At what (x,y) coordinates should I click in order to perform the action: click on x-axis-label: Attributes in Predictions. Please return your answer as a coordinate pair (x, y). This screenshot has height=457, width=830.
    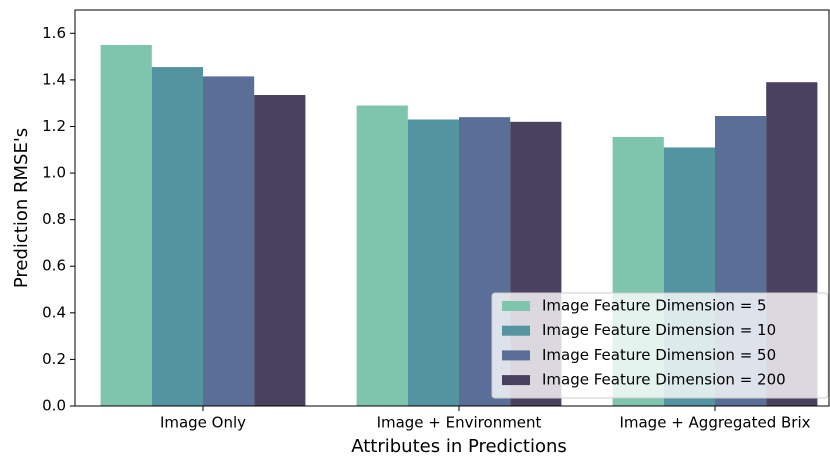
    Looking at the image, I should click on (459, 446).